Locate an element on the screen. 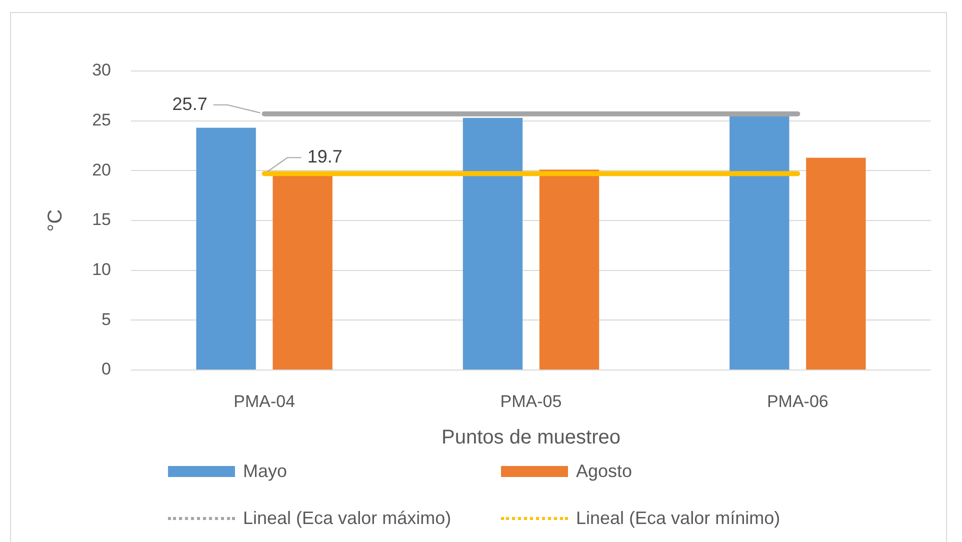 The image size is (962, 542). data-label: 19.7 is located at coordinates (324, 156).